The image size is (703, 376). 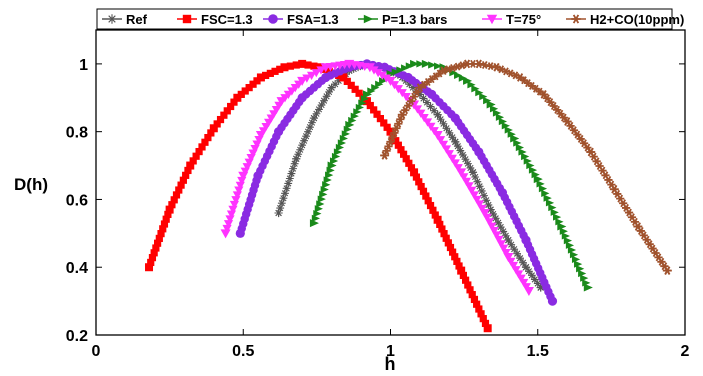 What do you see at coordinates (637, 19) in the screenshot?
I see `legend-label: H2+CO(10ppm)` at bounding box center [637, 19].